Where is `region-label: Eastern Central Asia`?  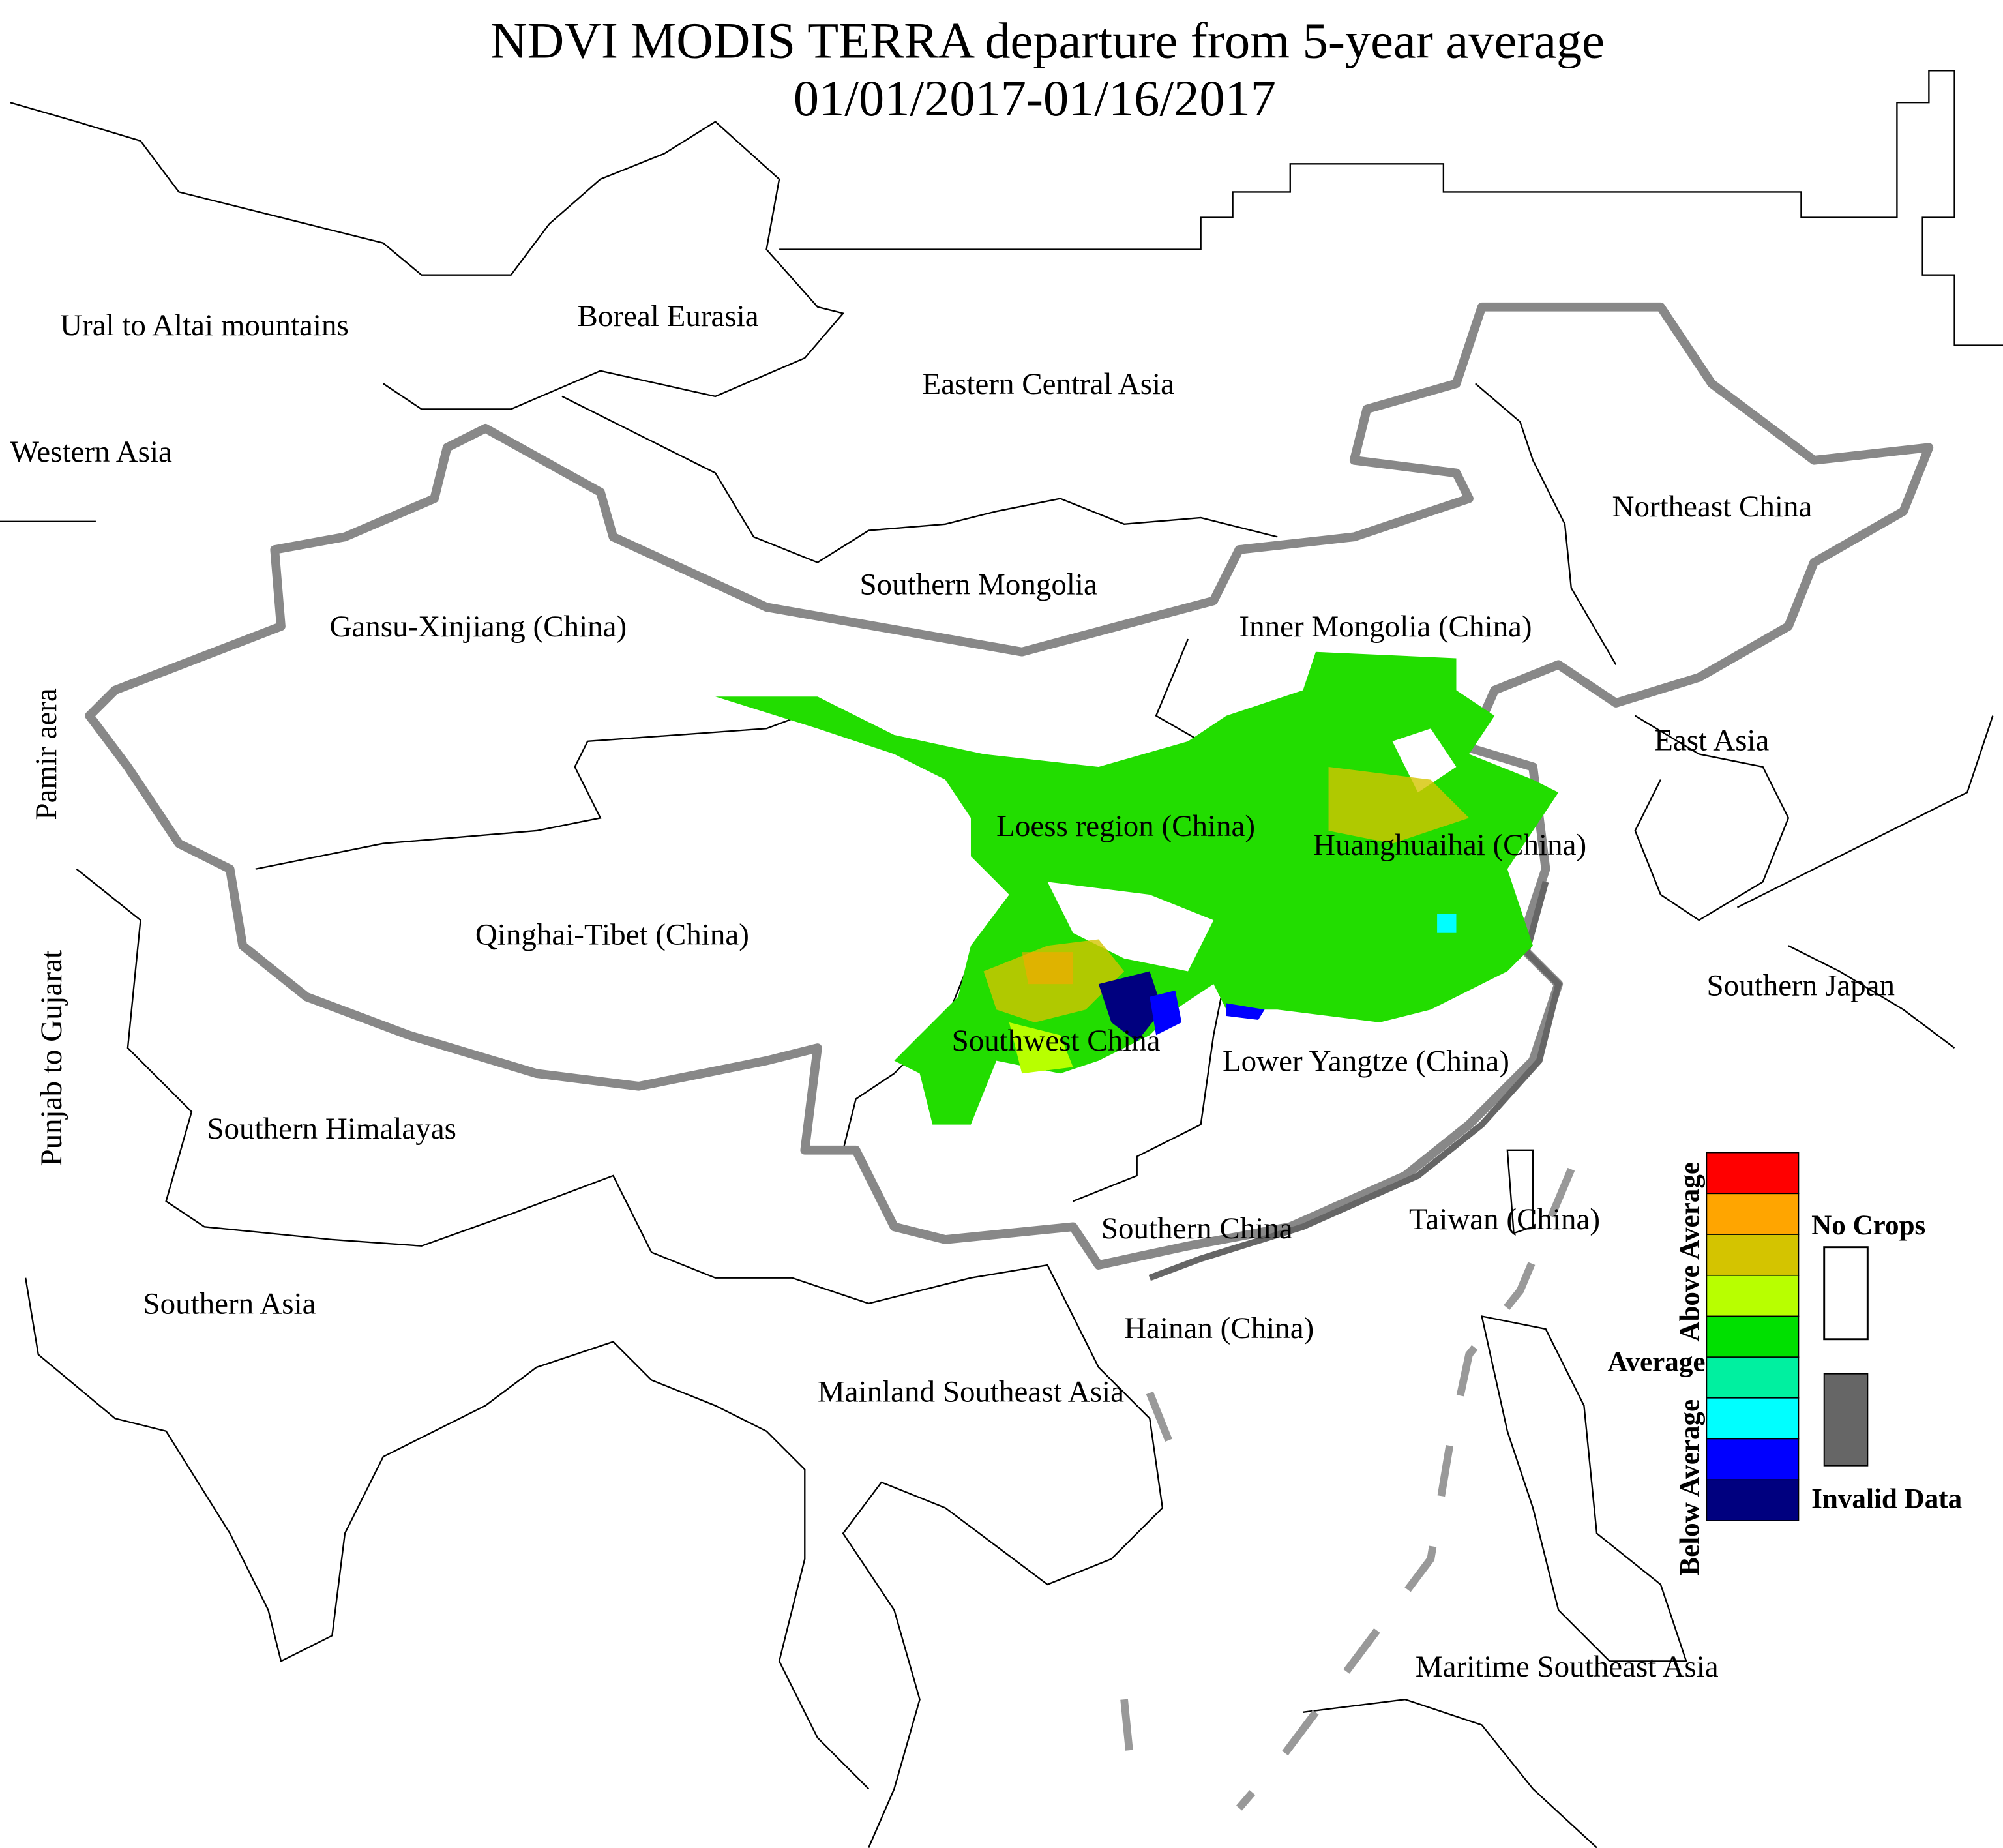
region-label: Eastern Central Asia is located at coordinates (1049, 384).